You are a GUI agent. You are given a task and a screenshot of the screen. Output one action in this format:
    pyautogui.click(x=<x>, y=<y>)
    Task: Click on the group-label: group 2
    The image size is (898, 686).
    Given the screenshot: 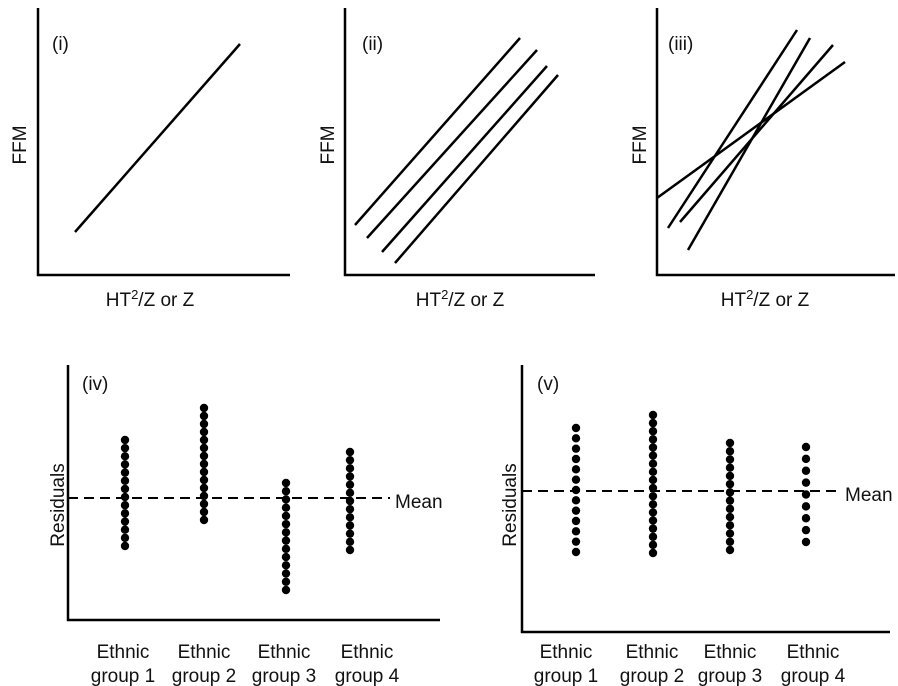 What is the action you would take?
    pyautogui.click(x=652, y=676)
    